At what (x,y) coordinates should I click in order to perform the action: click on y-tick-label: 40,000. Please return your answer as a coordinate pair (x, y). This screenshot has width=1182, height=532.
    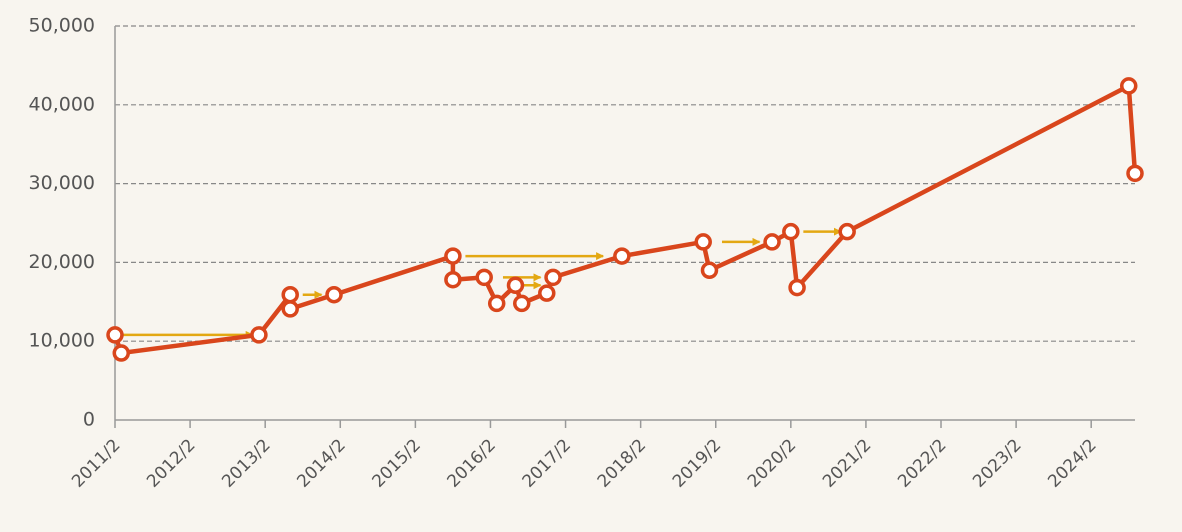
    Looking at the image, I should click on (62, 104).